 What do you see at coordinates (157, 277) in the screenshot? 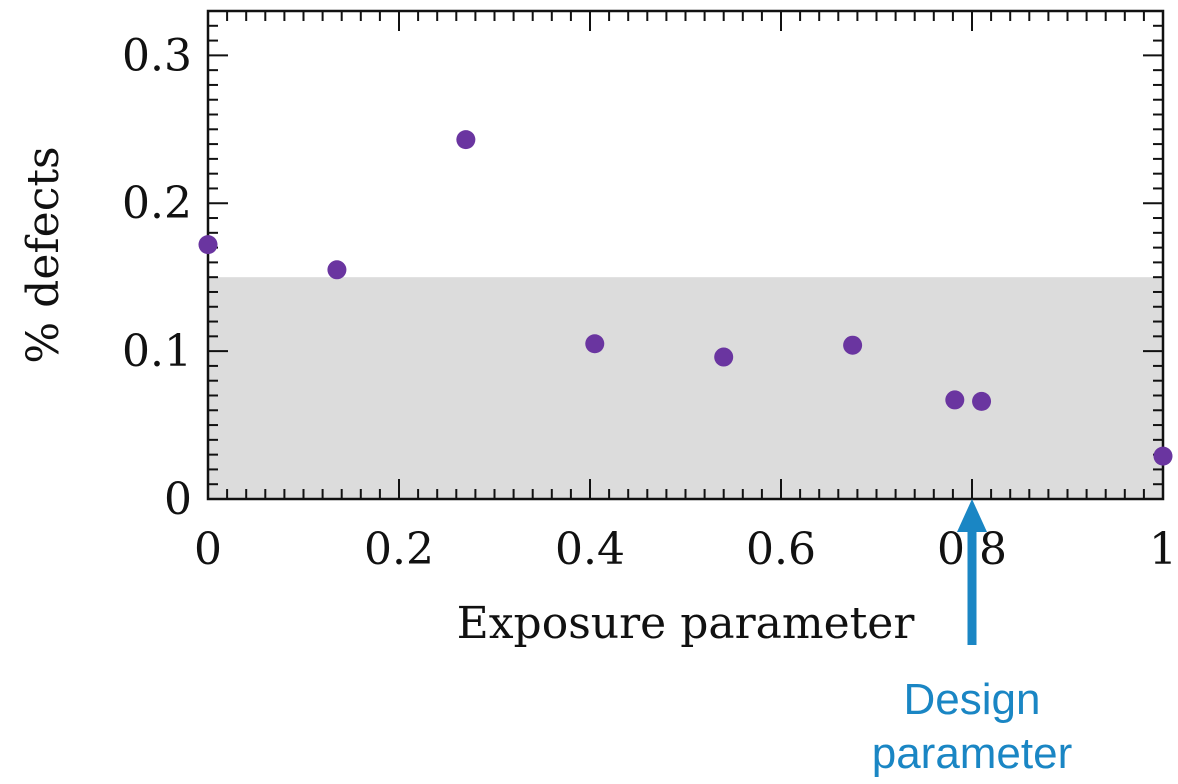
I see `y-tick-labels: 0 0.1 0.2 0.3` at bounding box center [157, 277].